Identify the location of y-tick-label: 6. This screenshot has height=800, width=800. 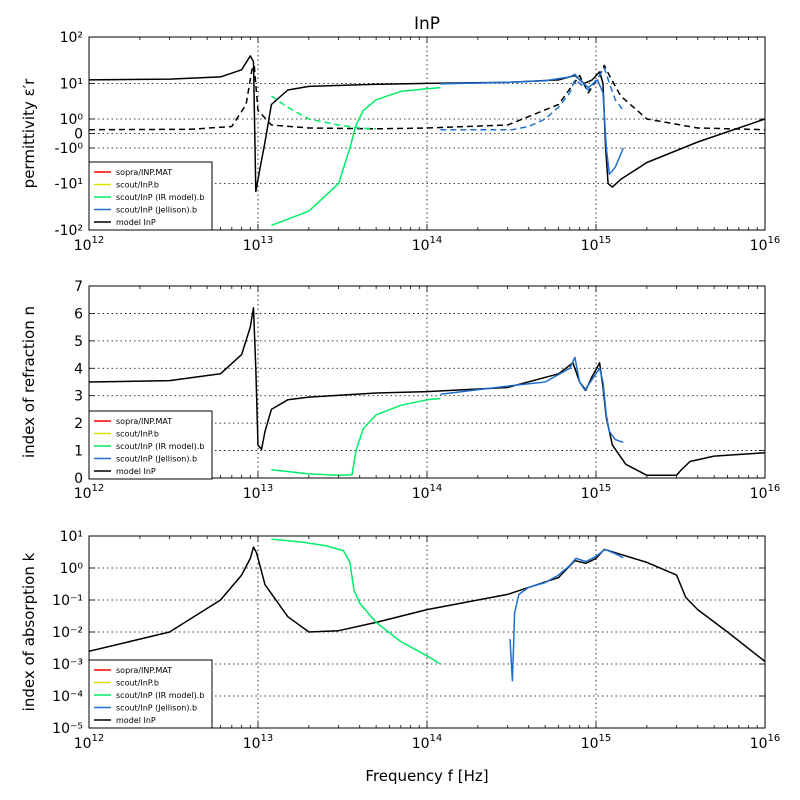
(78, 314).